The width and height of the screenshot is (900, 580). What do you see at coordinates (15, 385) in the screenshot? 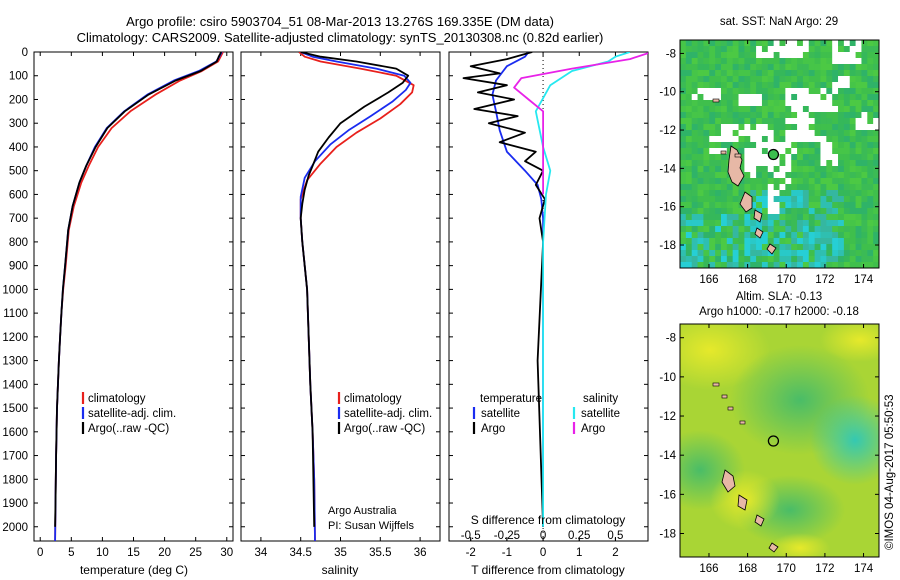
I see `depth-tick-label: 1400` at bounding box center [15, 385].